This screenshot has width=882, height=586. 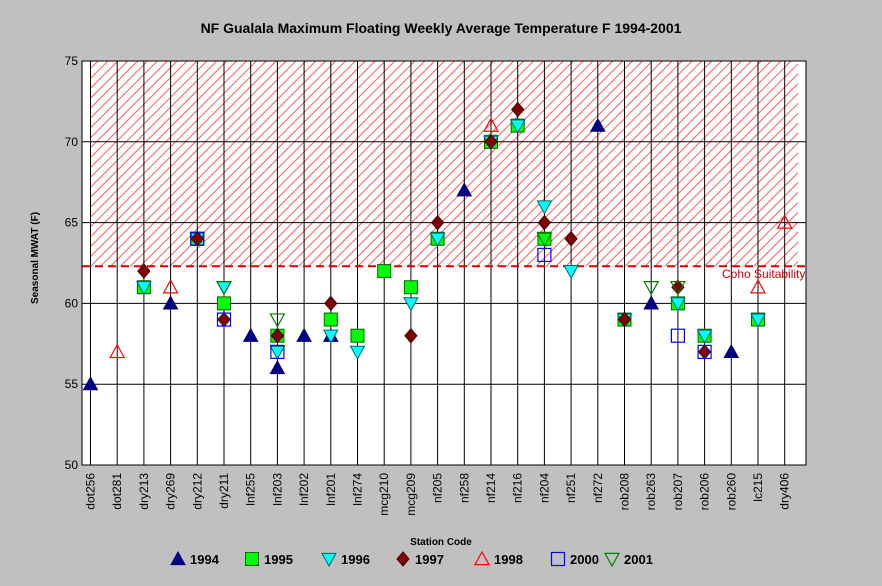 What do you see at coordinates (72, 384) in the screenshot?
I see `y-tick-label: 55` at bounding box center [72, 384].